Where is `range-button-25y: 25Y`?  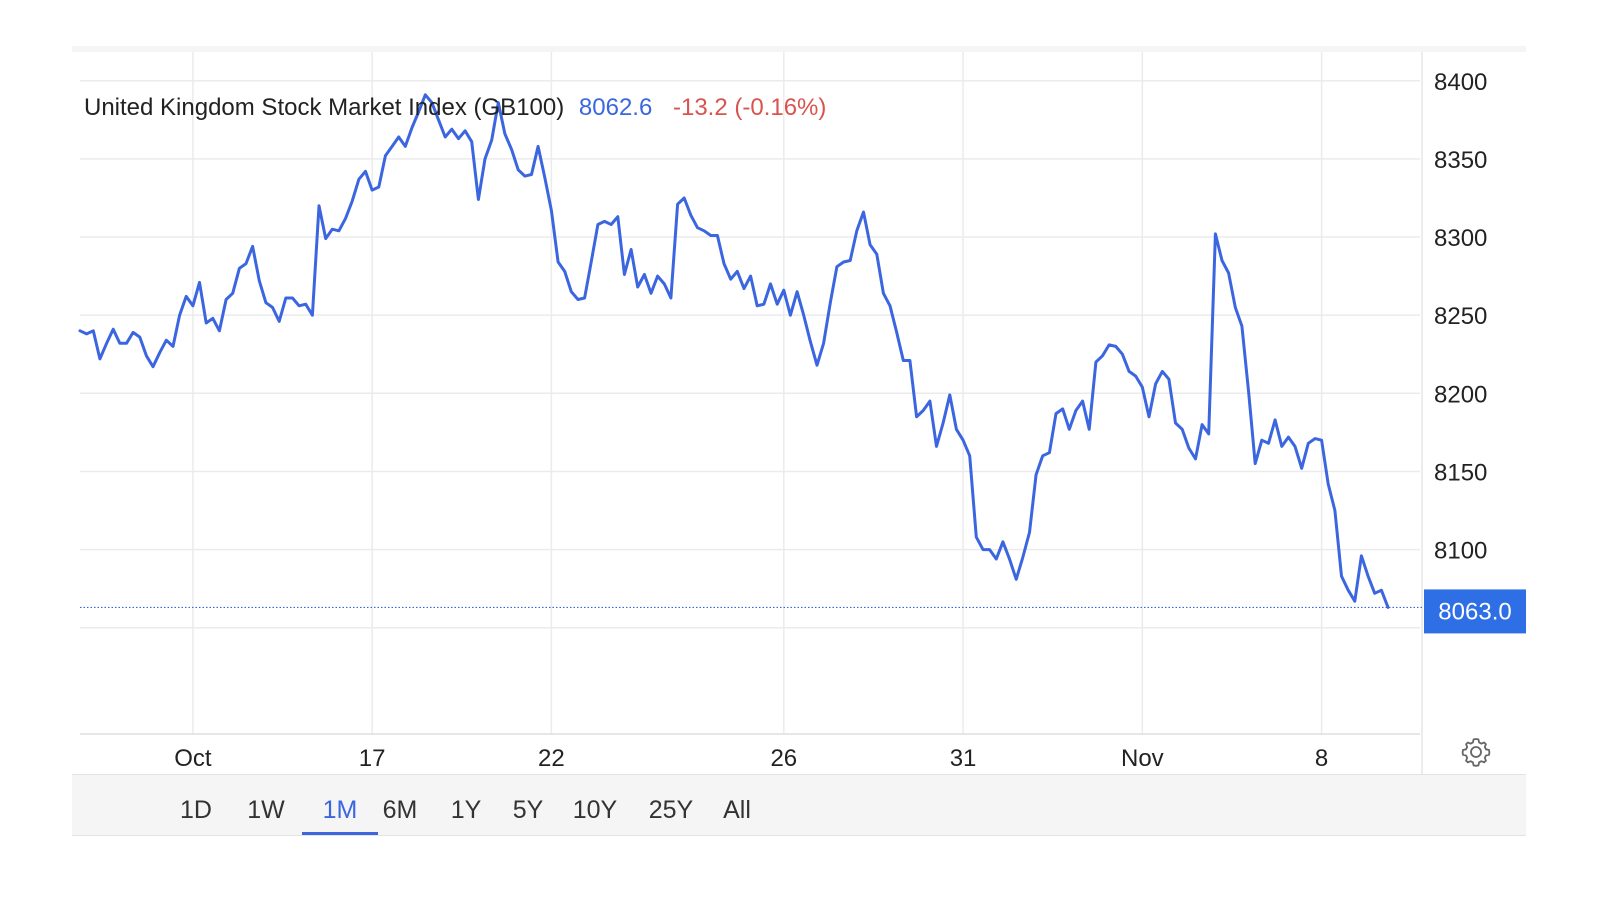 range-button-25y: 25Y is located at coordinates (671, 810).